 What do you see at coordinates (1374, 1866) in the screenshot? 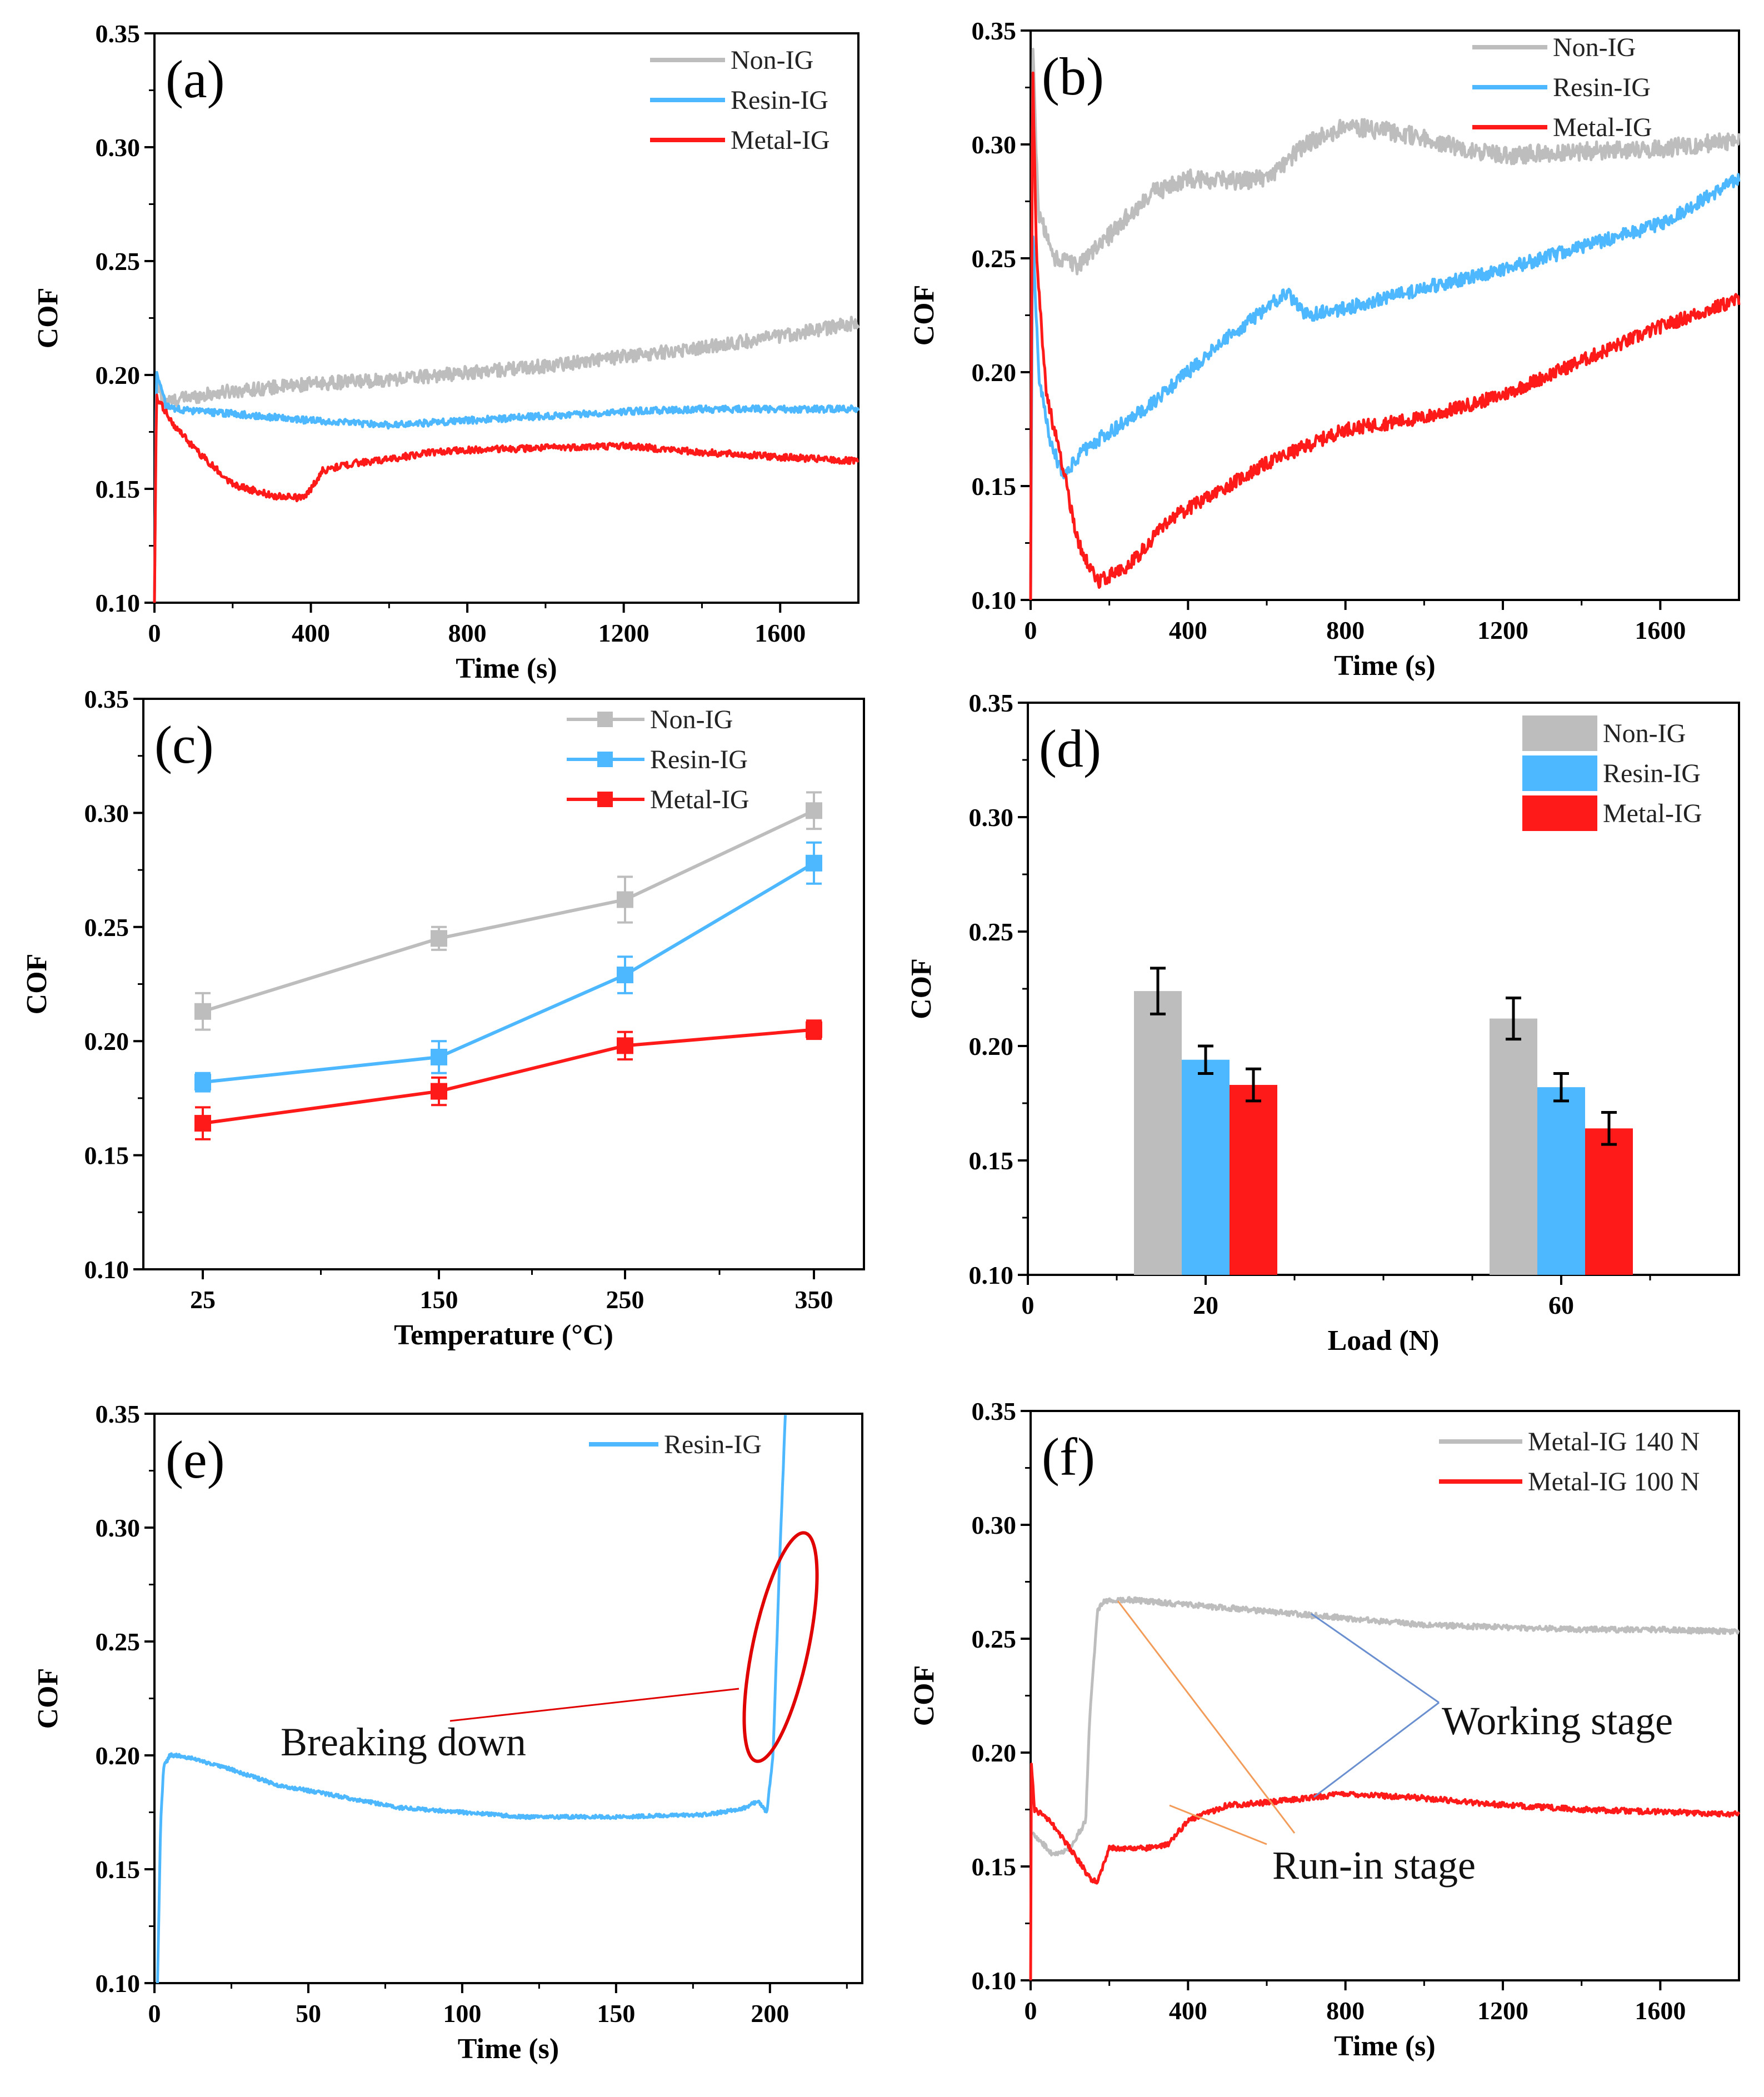
I see `annotation-run-in-stage: Run-in stage` at bounding box center [1374, 1866].